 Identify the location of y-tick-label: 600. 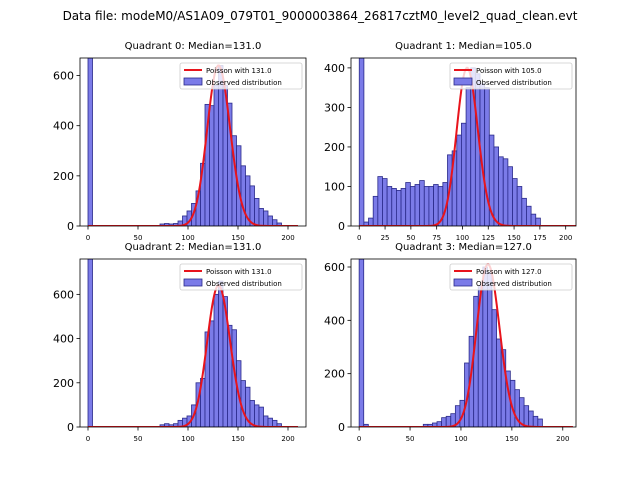
(63, 76).